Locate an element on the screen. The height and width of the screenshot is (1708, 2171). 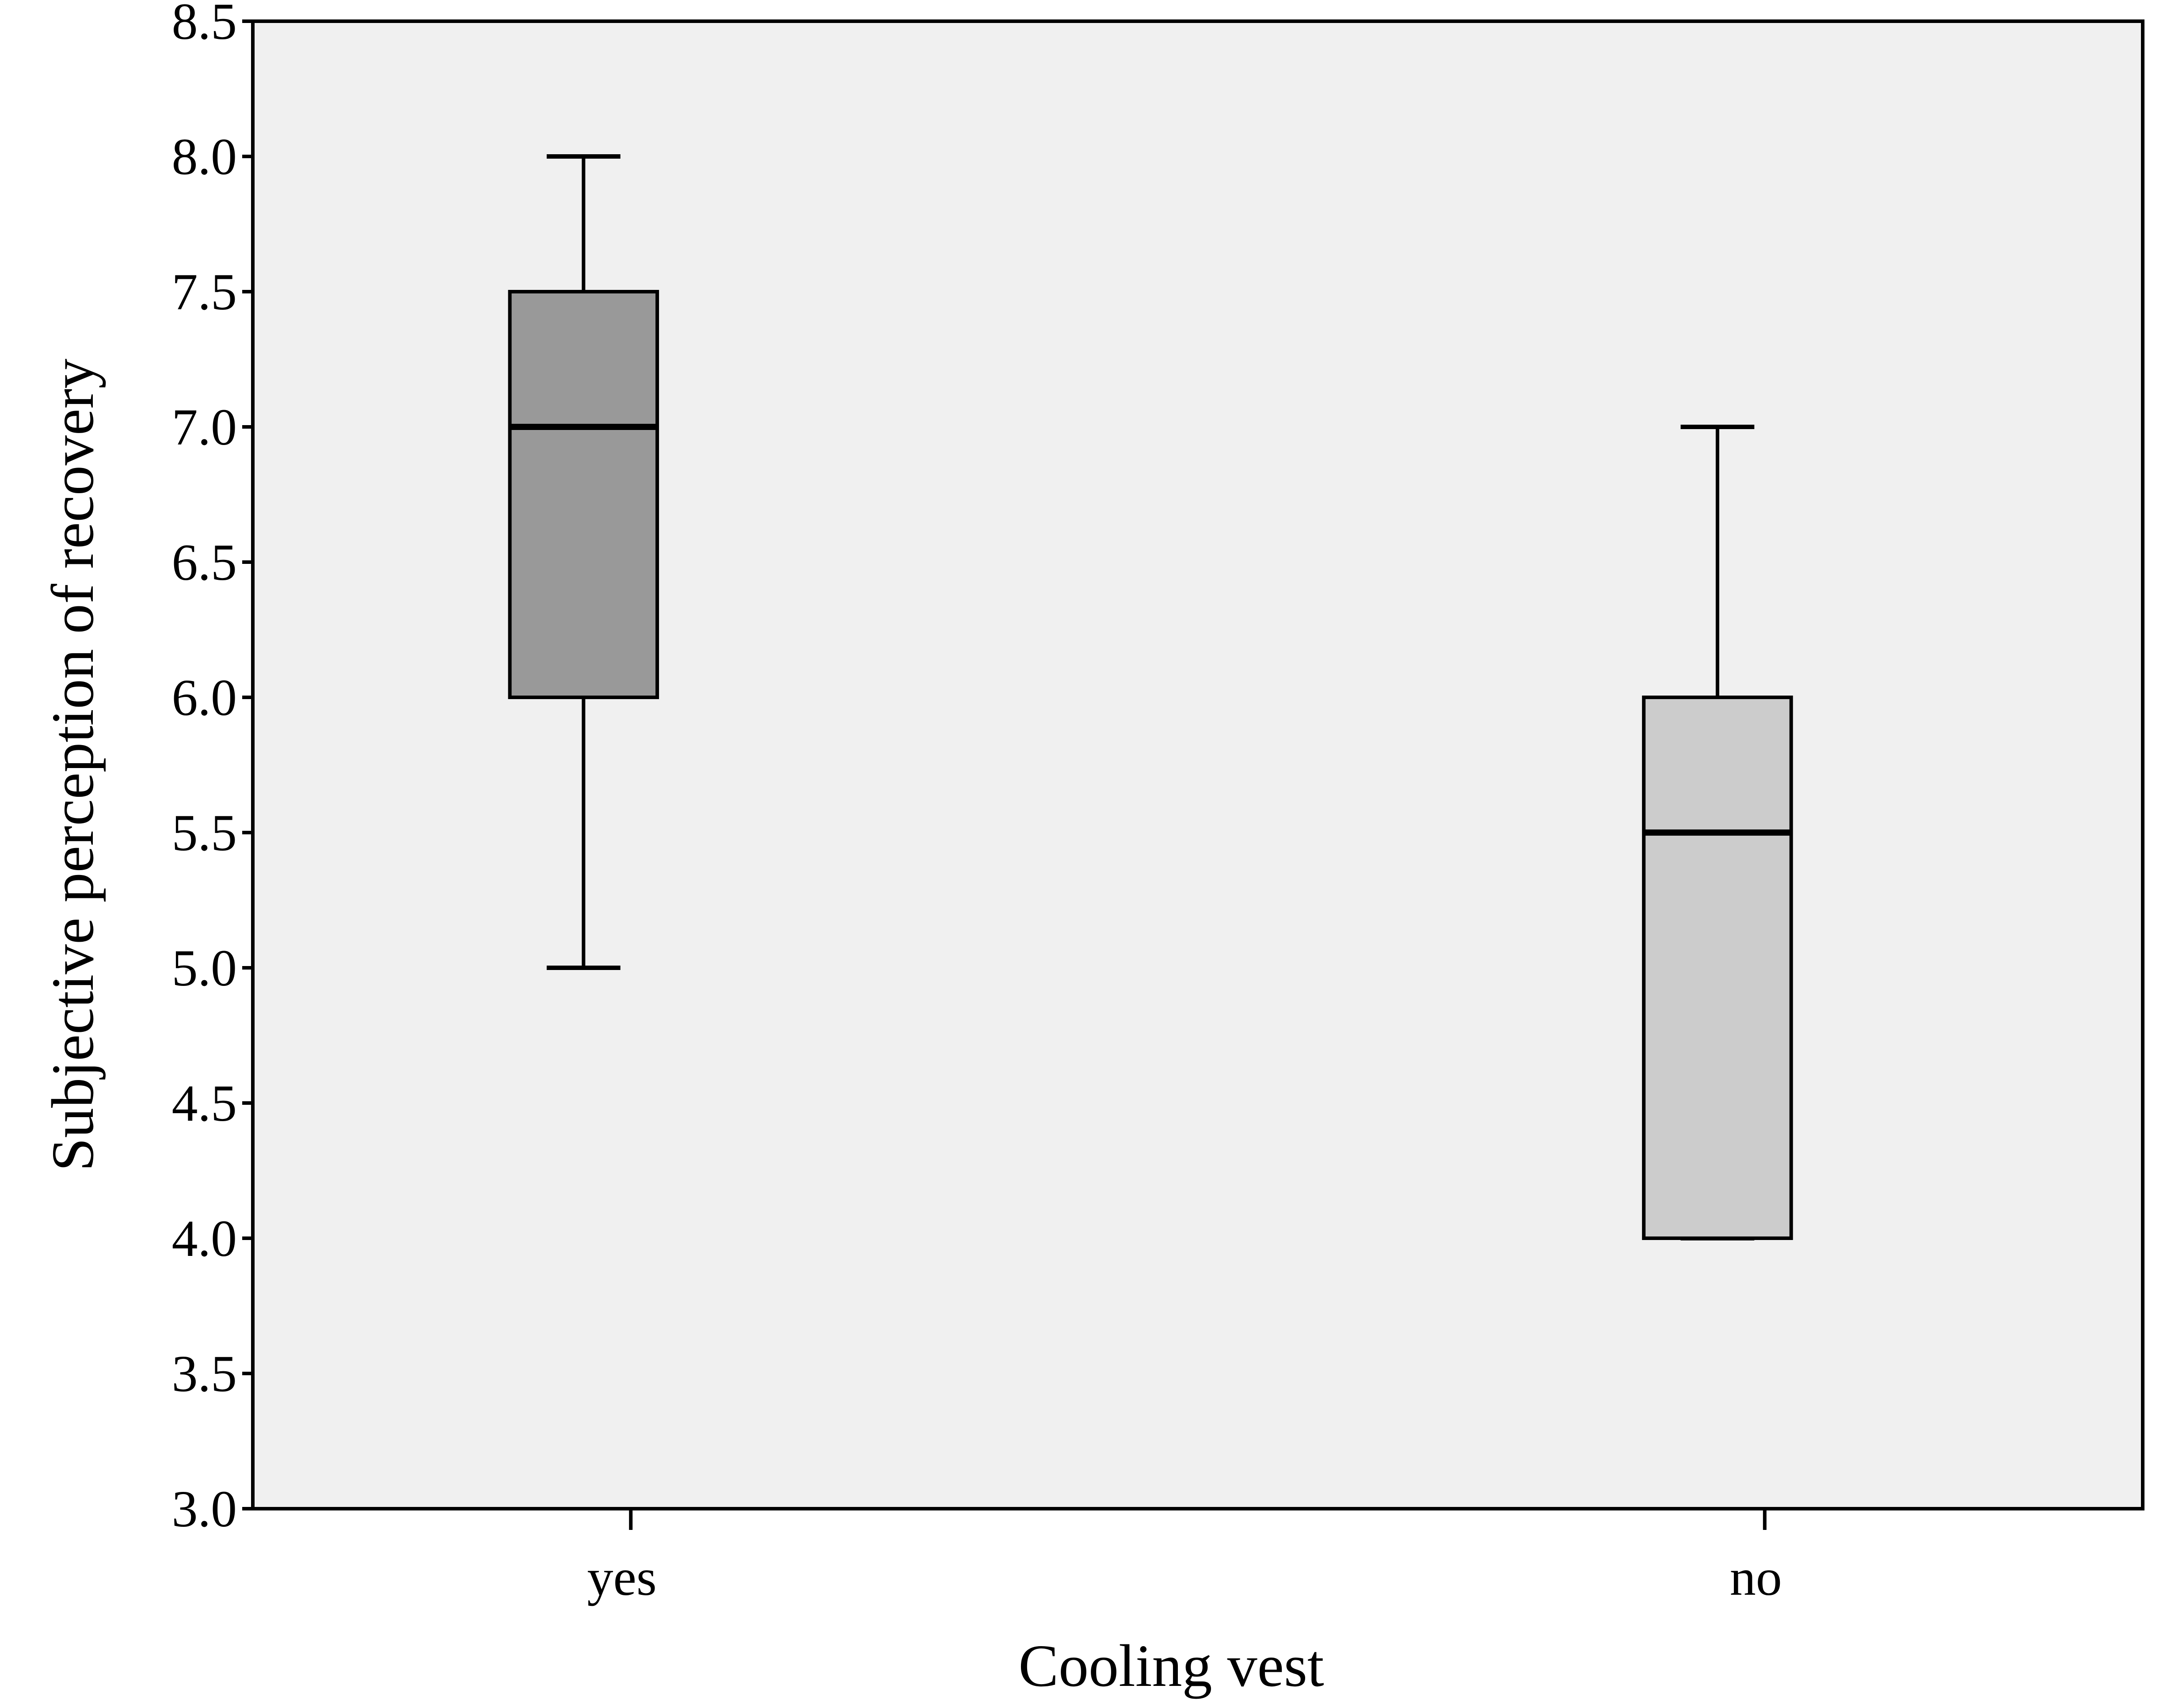
x-tick-label-no: no is located at coordinates (1756, 1577).